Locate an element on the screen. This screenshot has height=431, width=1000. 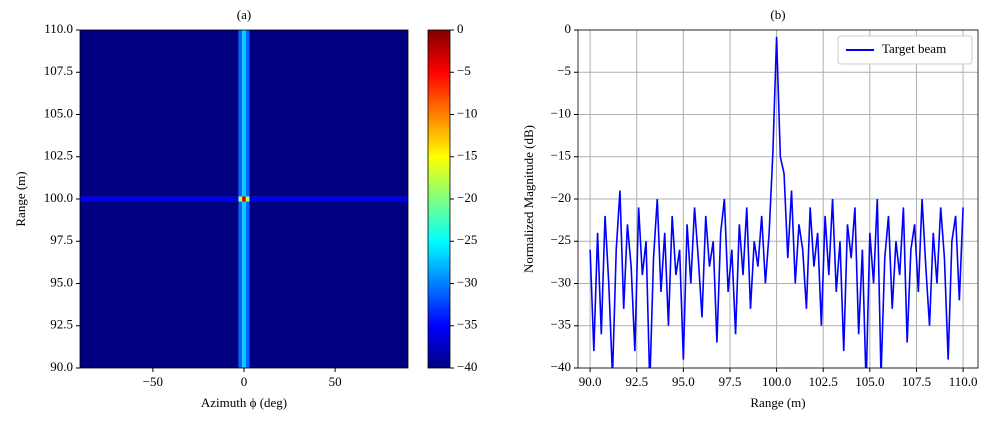
y-tick-label: 0 is located at coordinates (568, 28).